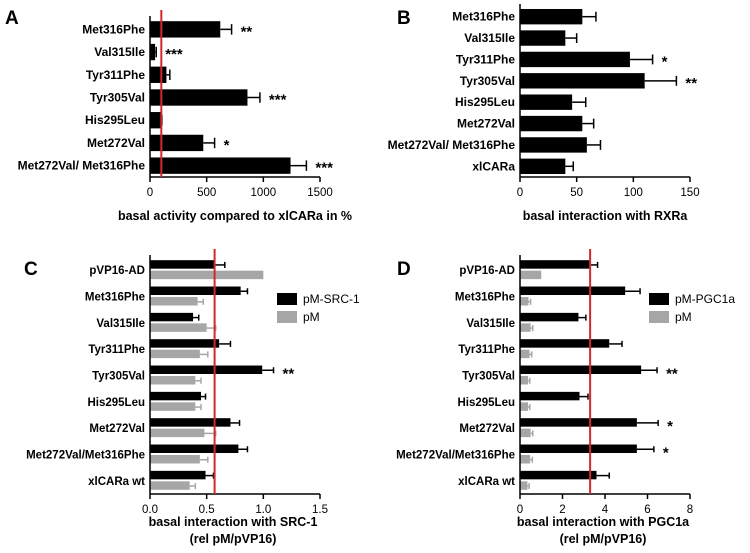 Image resolution: width=750 pixels, height=553 pixels. Describe the element at coordinates (689, 193) in the screenshot. I see `x-tick-label: 150` at that location.